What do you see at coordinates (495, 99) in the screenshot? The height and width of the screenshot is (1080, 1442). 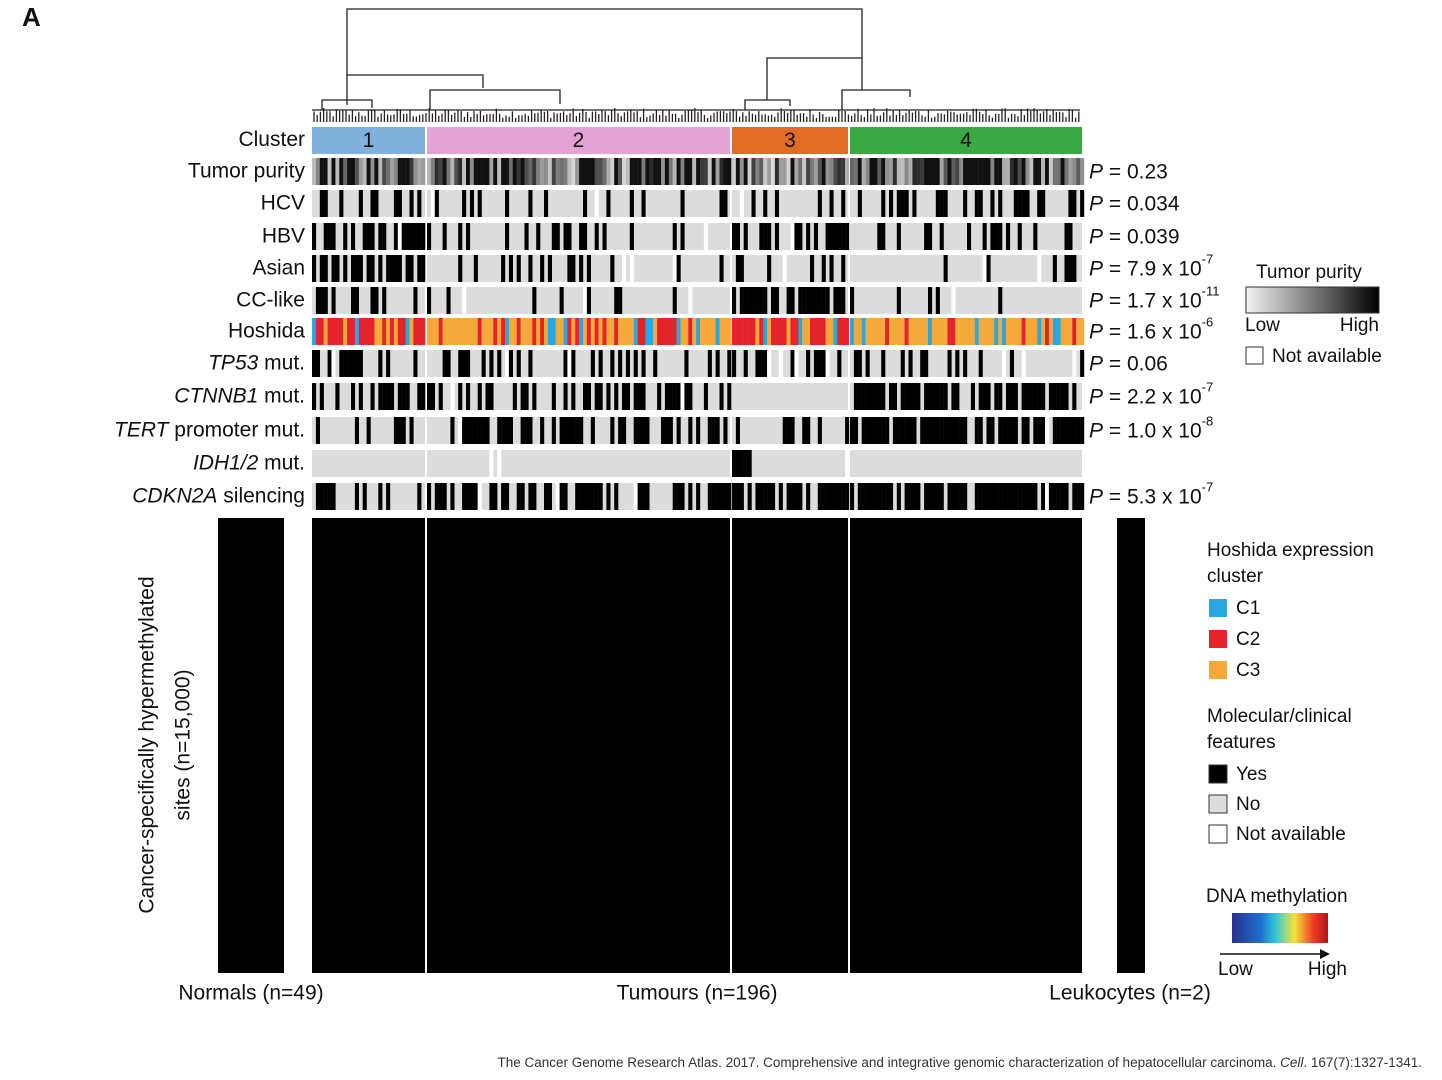 I see `dendrogram-link` at bounding box center [495, 99].